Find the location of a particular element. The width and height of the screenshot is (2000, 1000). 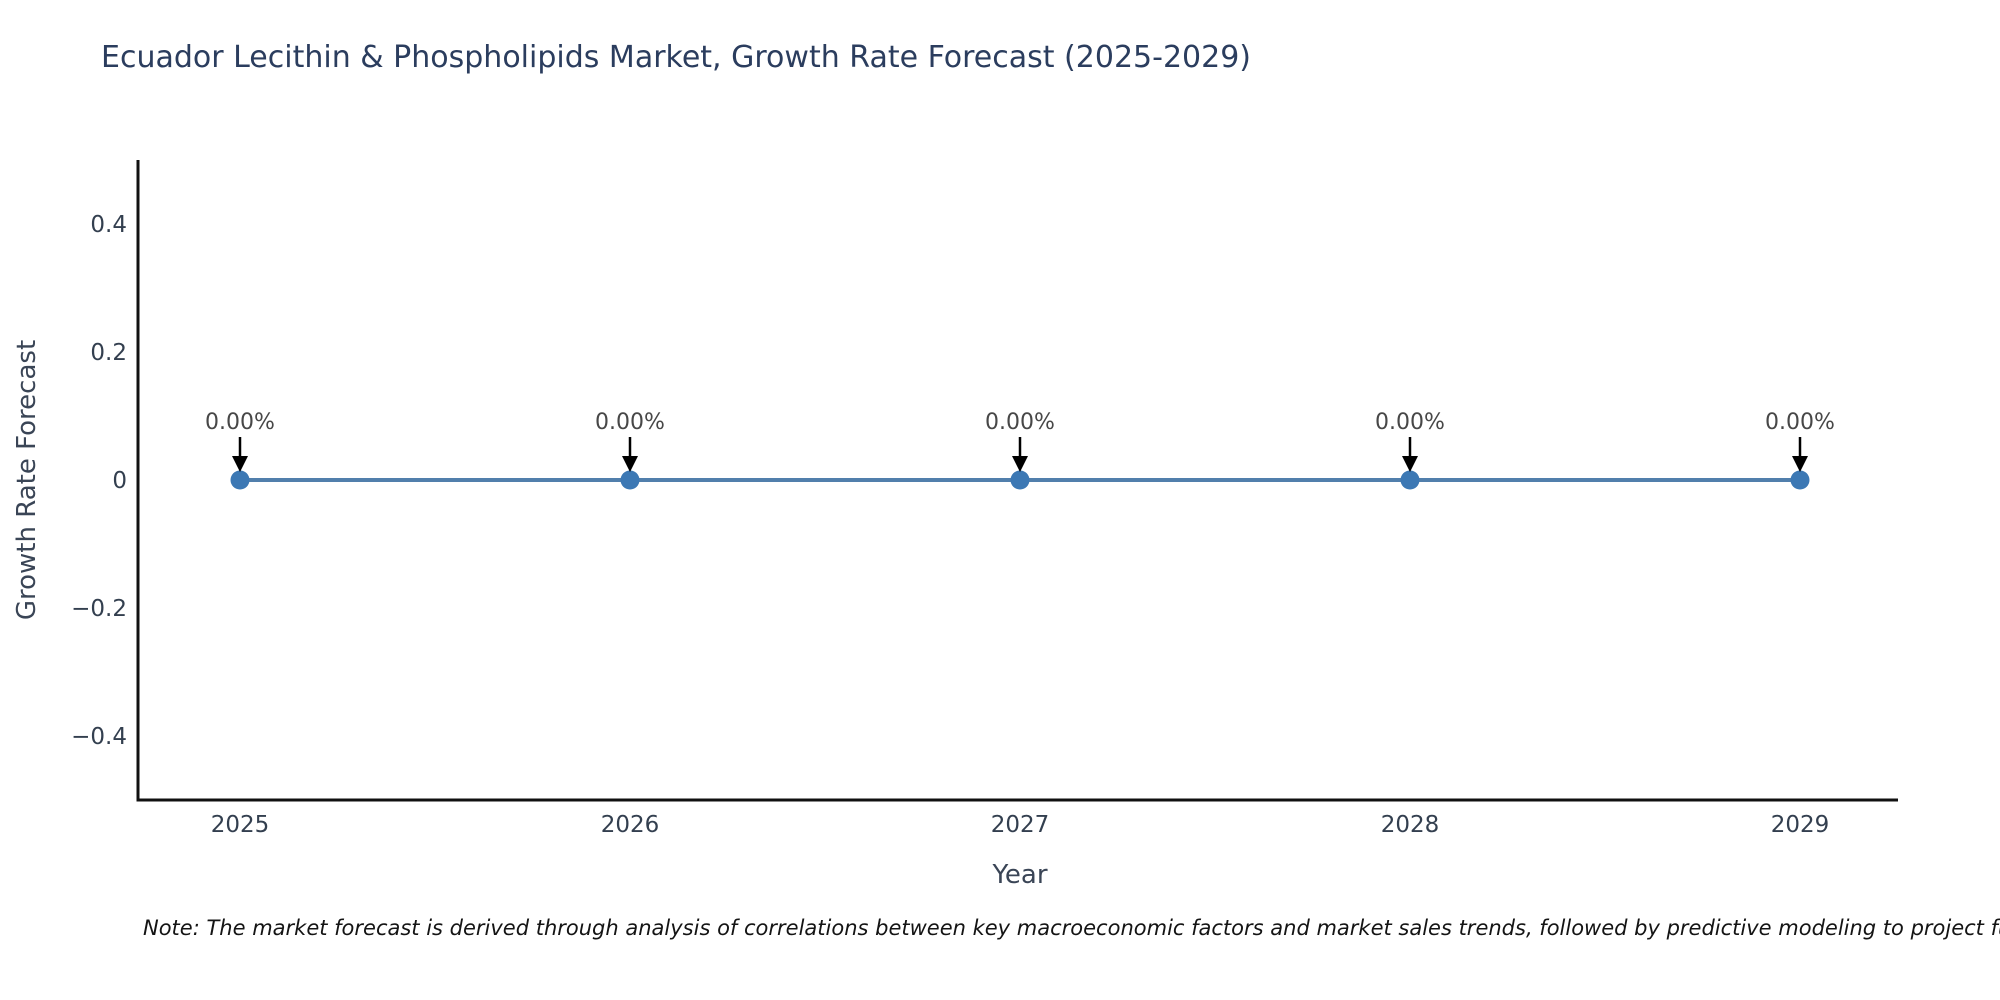

x-axis-title: Year is located at coordinates (1020, 875).